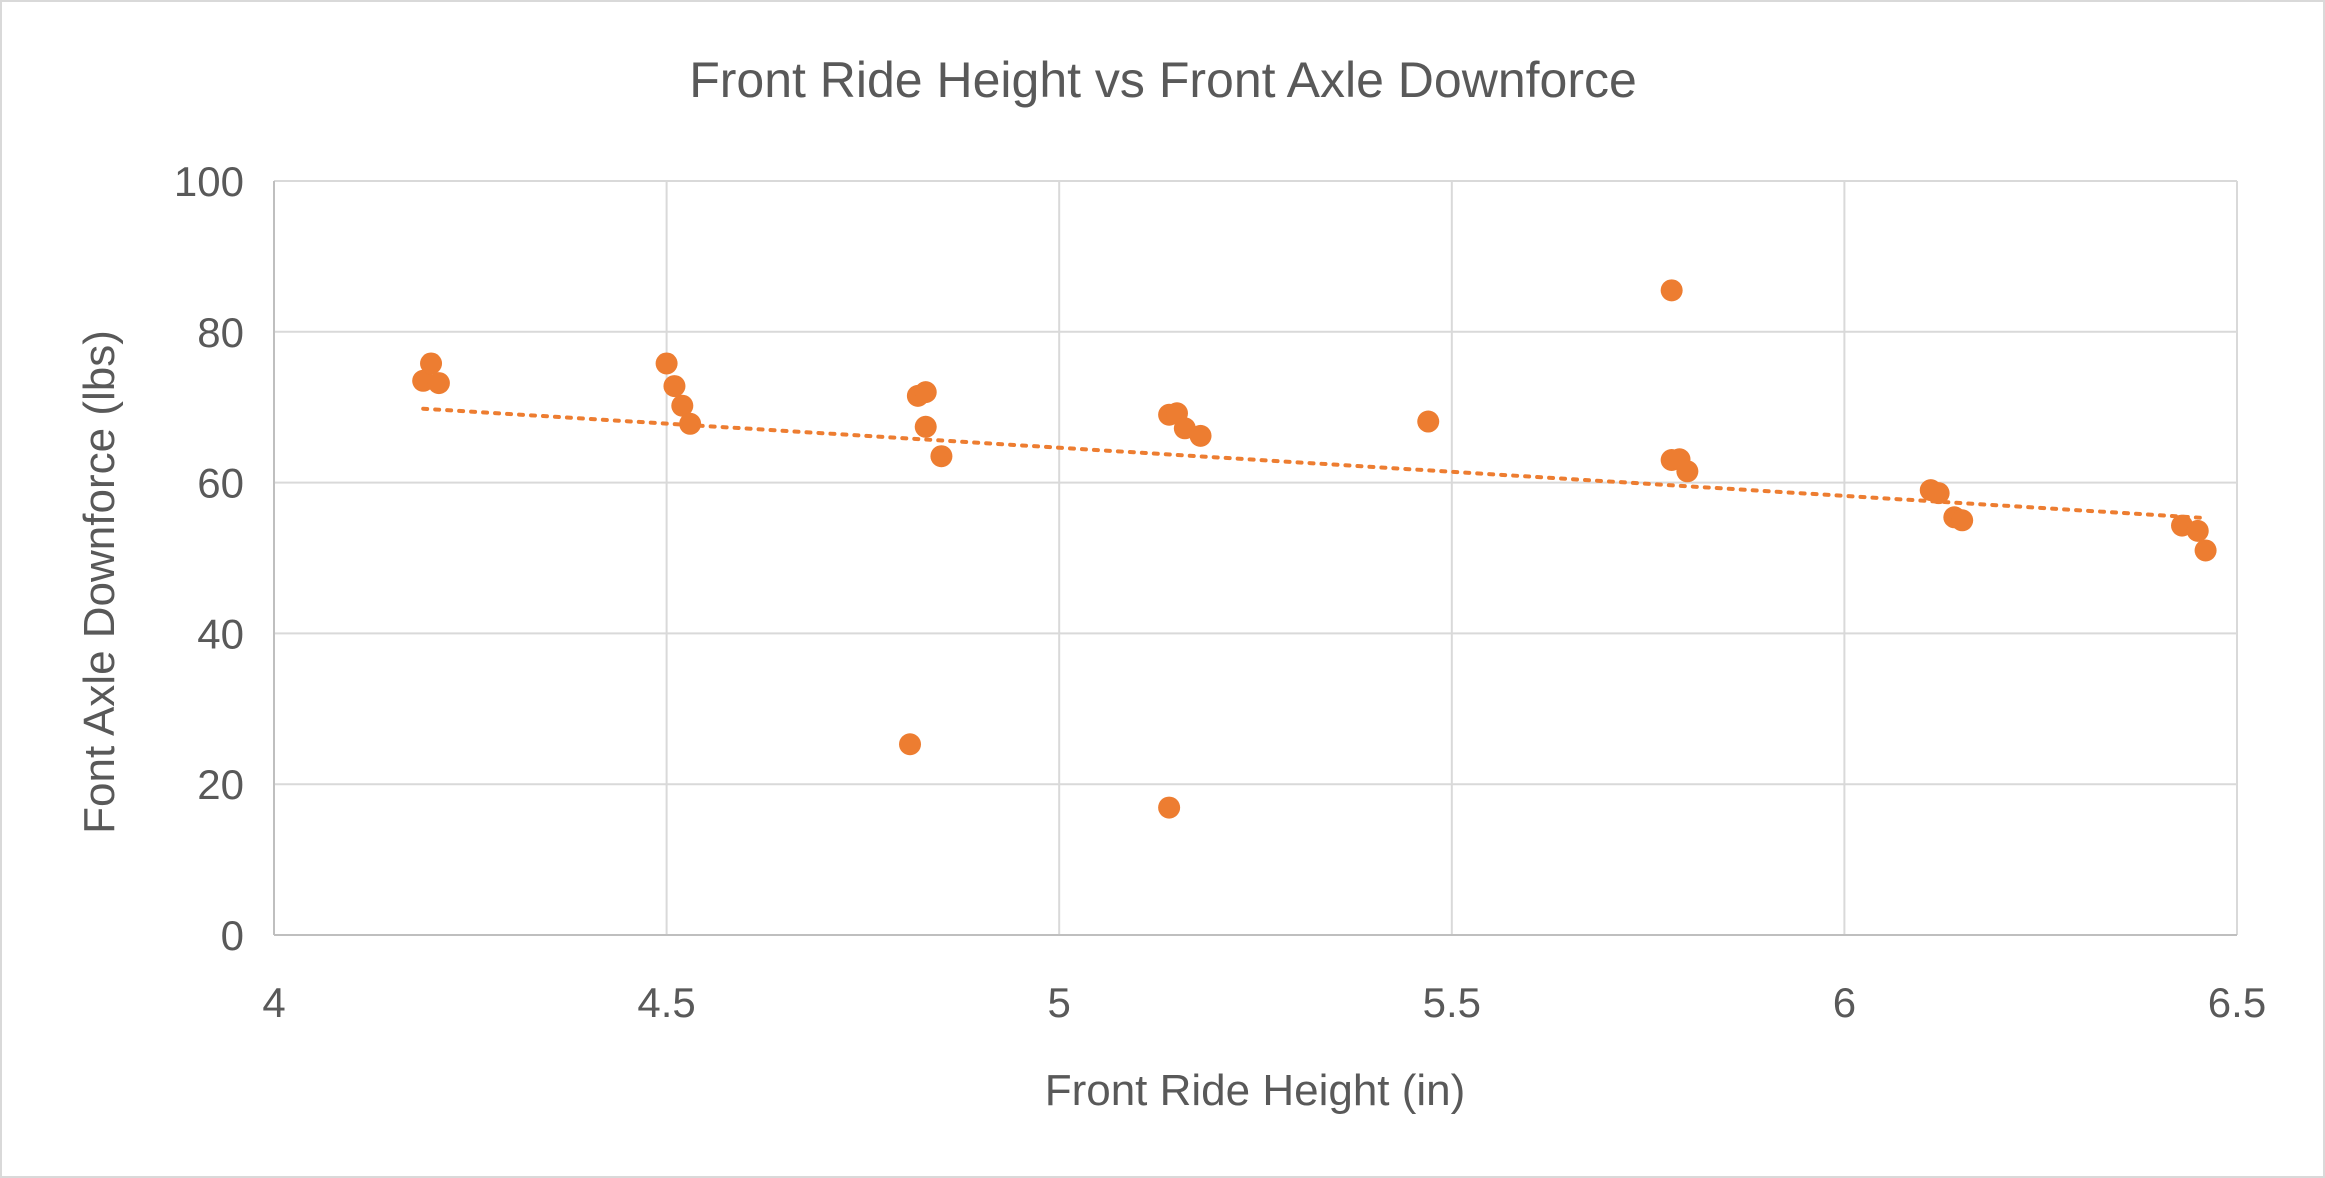 The height and width of the screenshot is (1178, 2325). What do you see at coordinates (2237, 1002) in the screenshot?
I see `x-tick-label: 6.5` at bounding box center [2237, 1002].